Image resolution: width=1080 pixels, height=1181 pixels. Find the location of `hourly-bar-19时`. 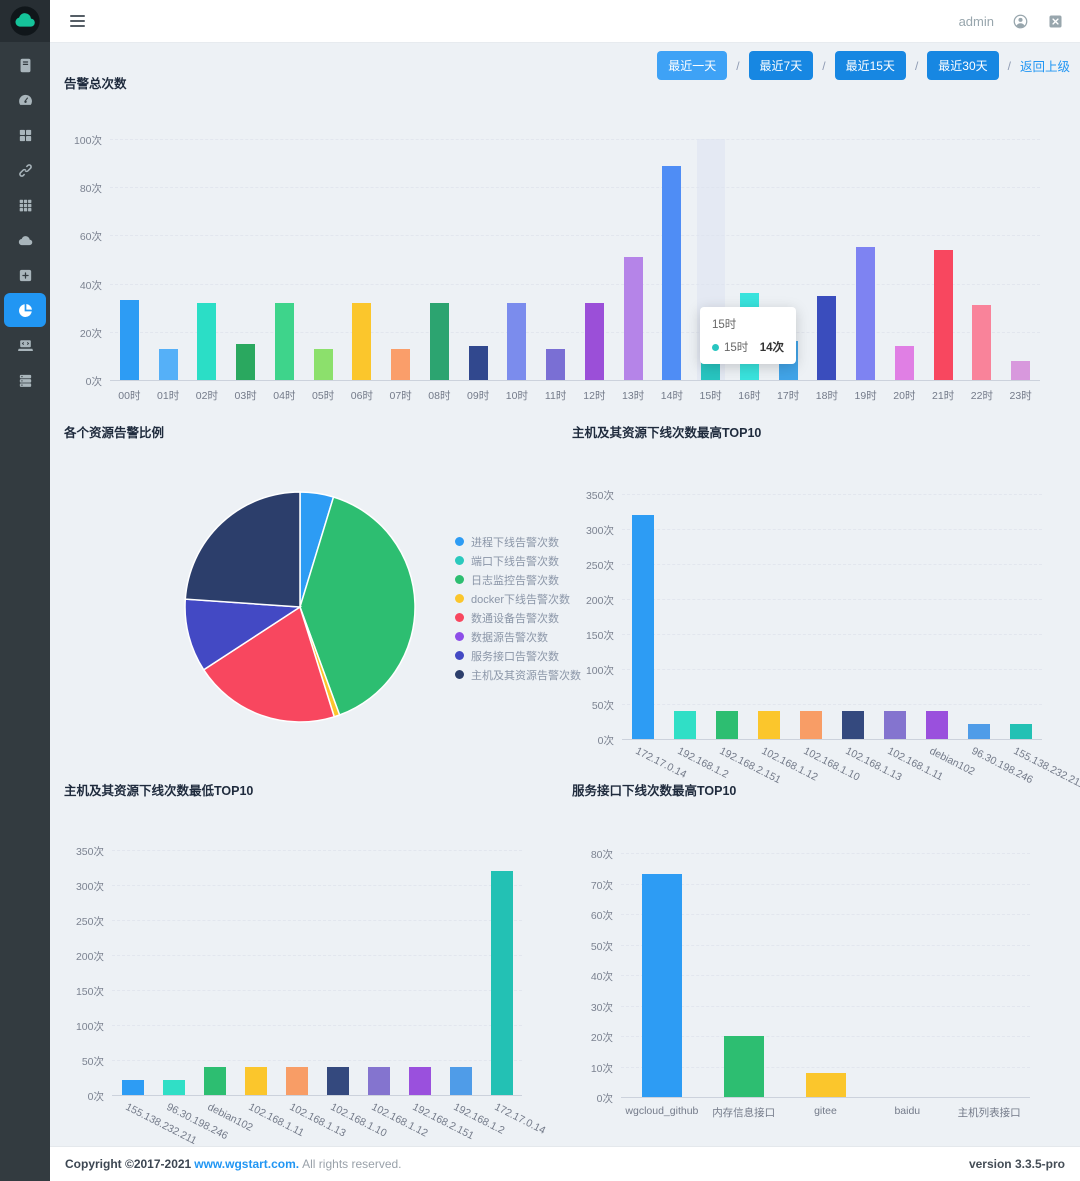

hourly-bar-19时 is located at coordinates (866, 313).